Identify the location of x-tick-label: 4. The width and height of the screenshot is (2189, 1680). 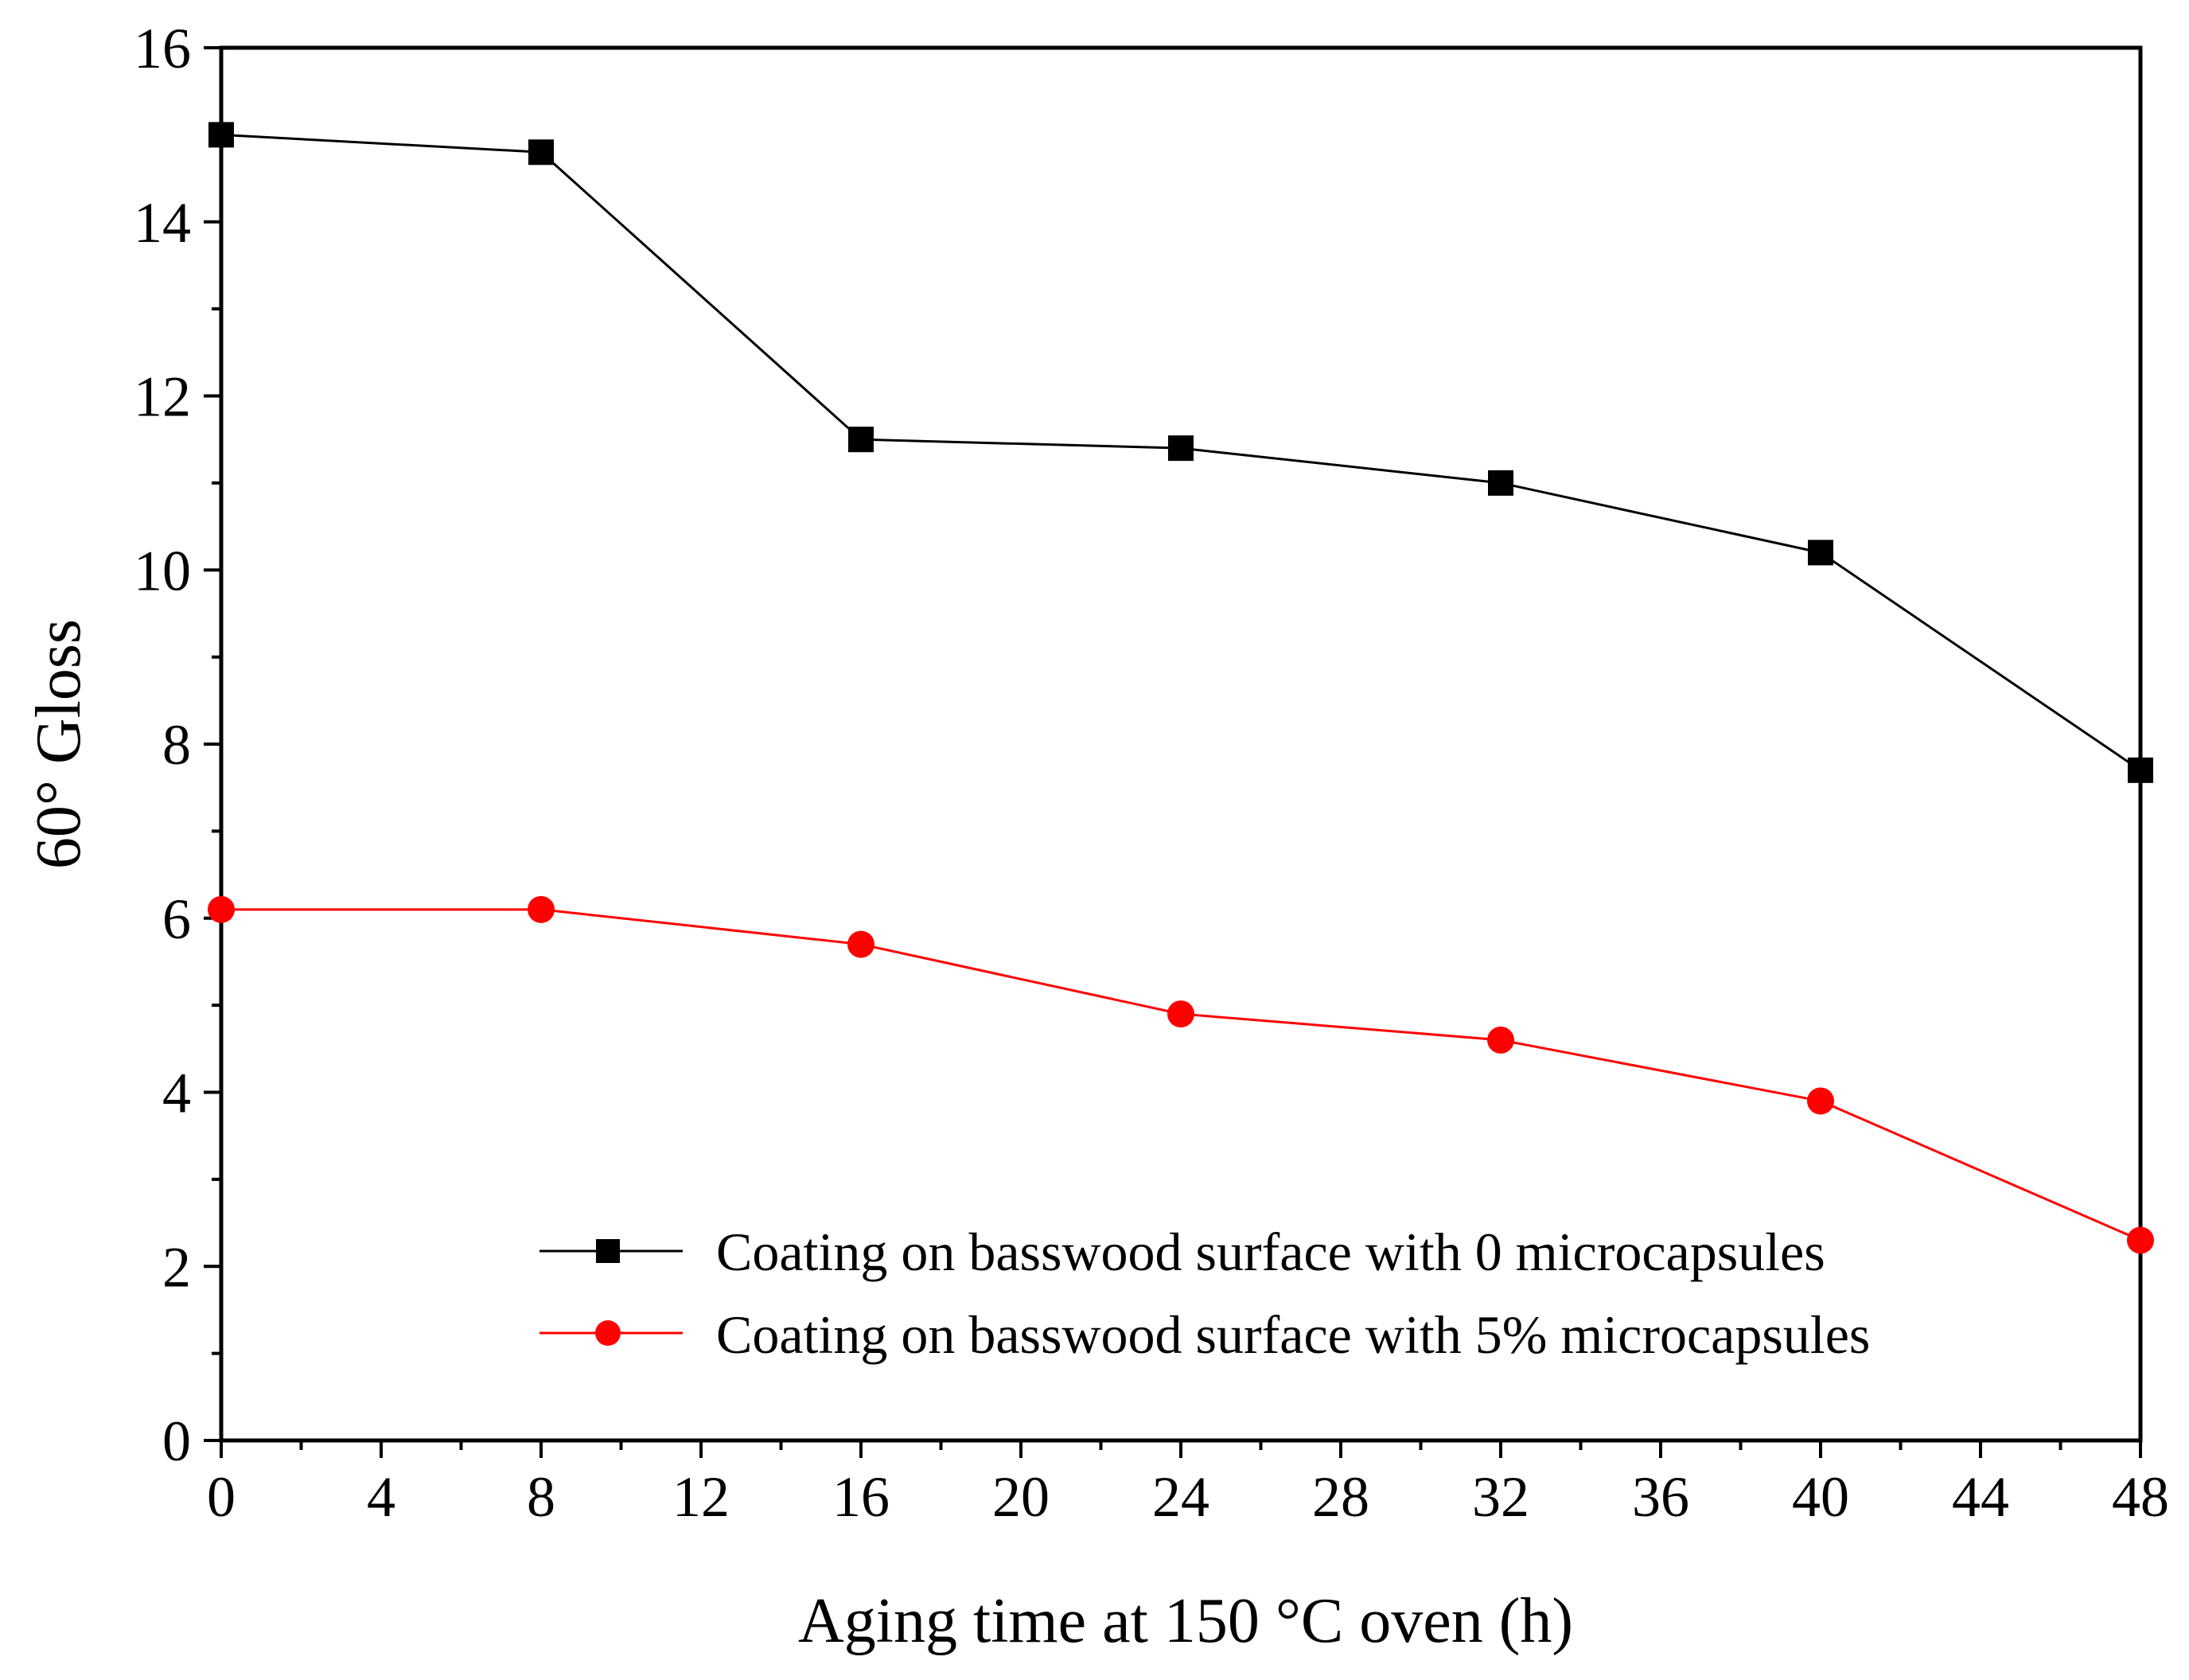
(381, 1497).